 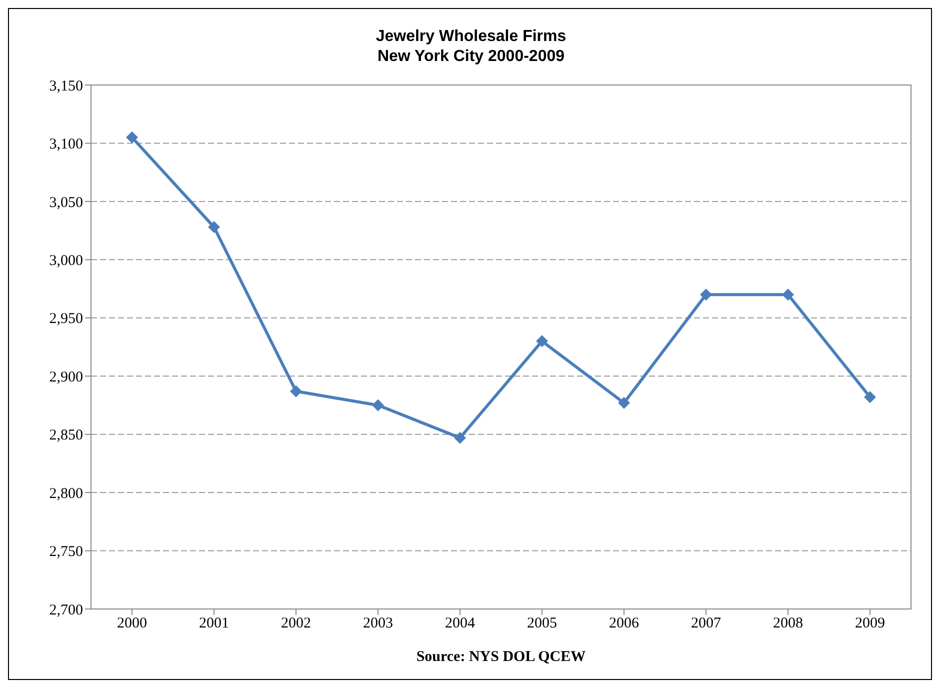 I want to click on y-tick-label: 3,100, so click(x=66, y=144).